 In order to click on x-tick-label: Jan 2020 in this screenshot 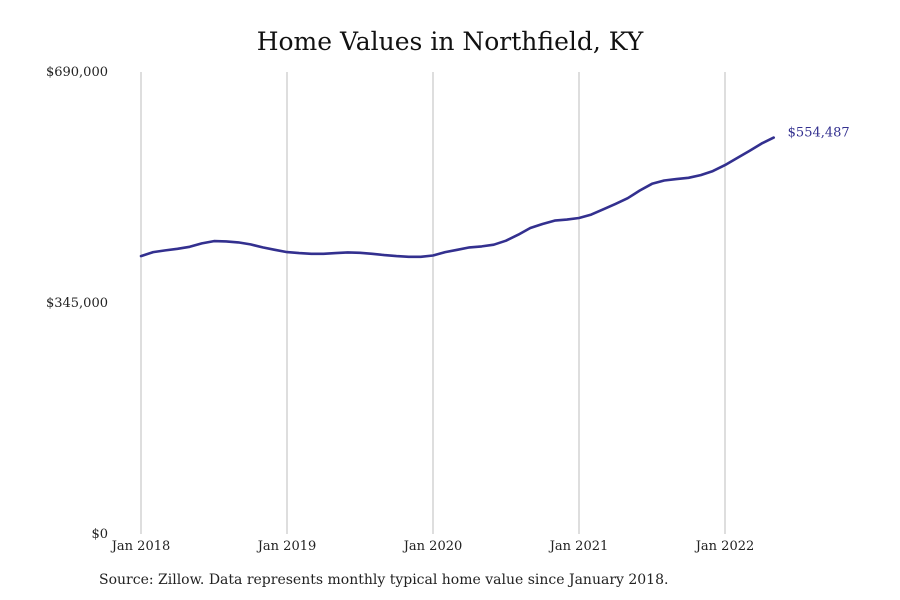, I will do `click(432, 546)`.